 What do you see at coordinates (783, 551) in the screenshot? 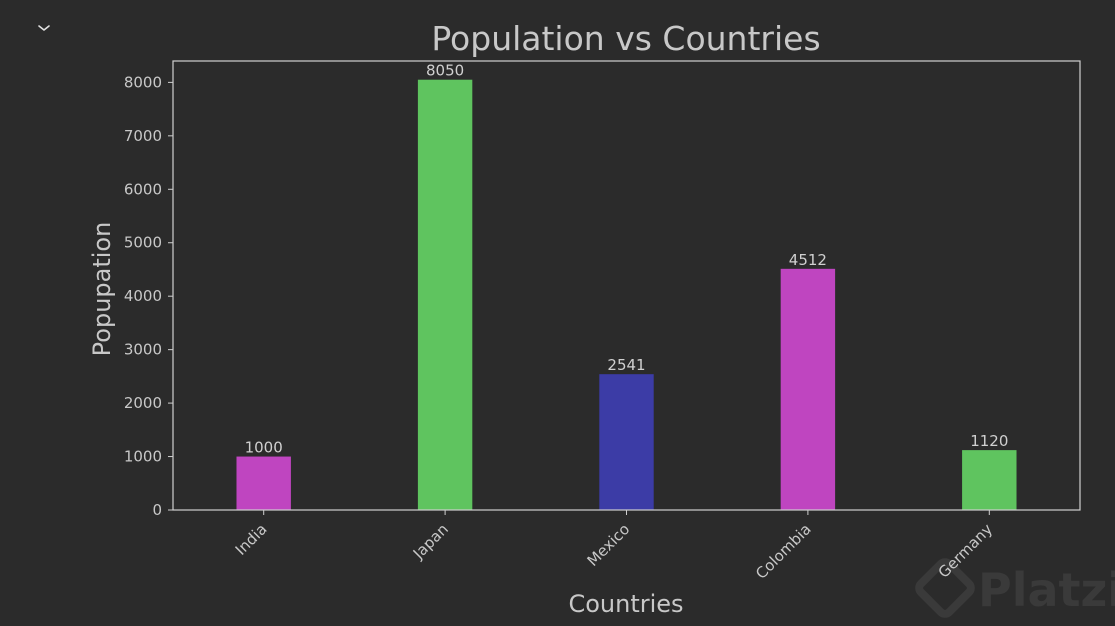
I see `x-tick-label-colombia: Colombia` at bounding box center [783, 551].